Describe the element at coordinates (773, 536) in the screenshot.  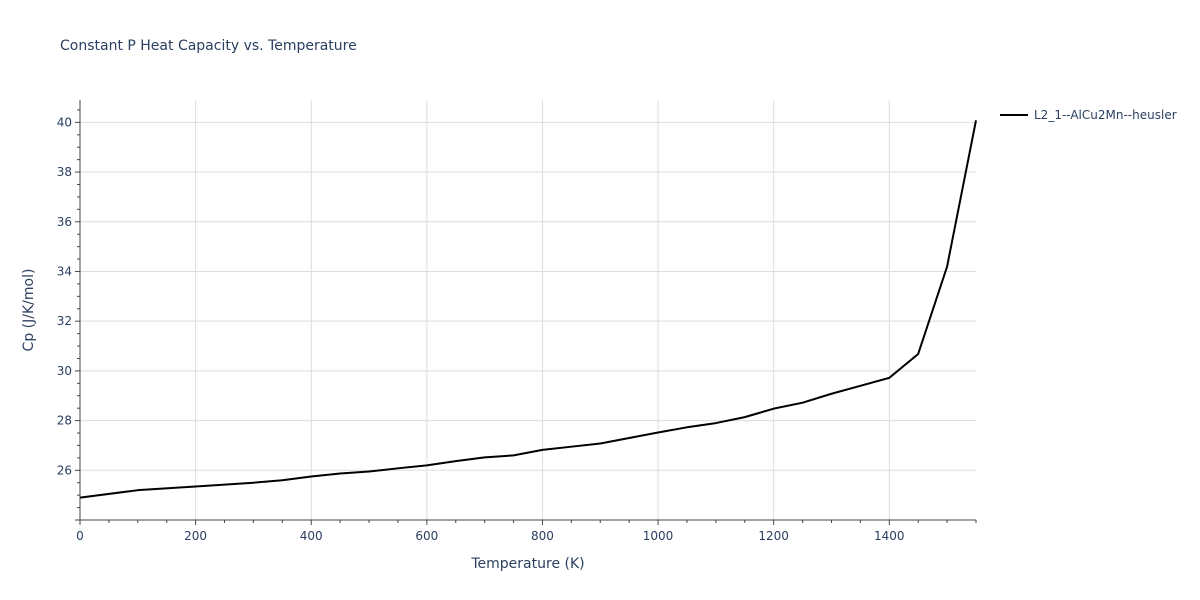
I see `x-tick-label: 1200` at that location.